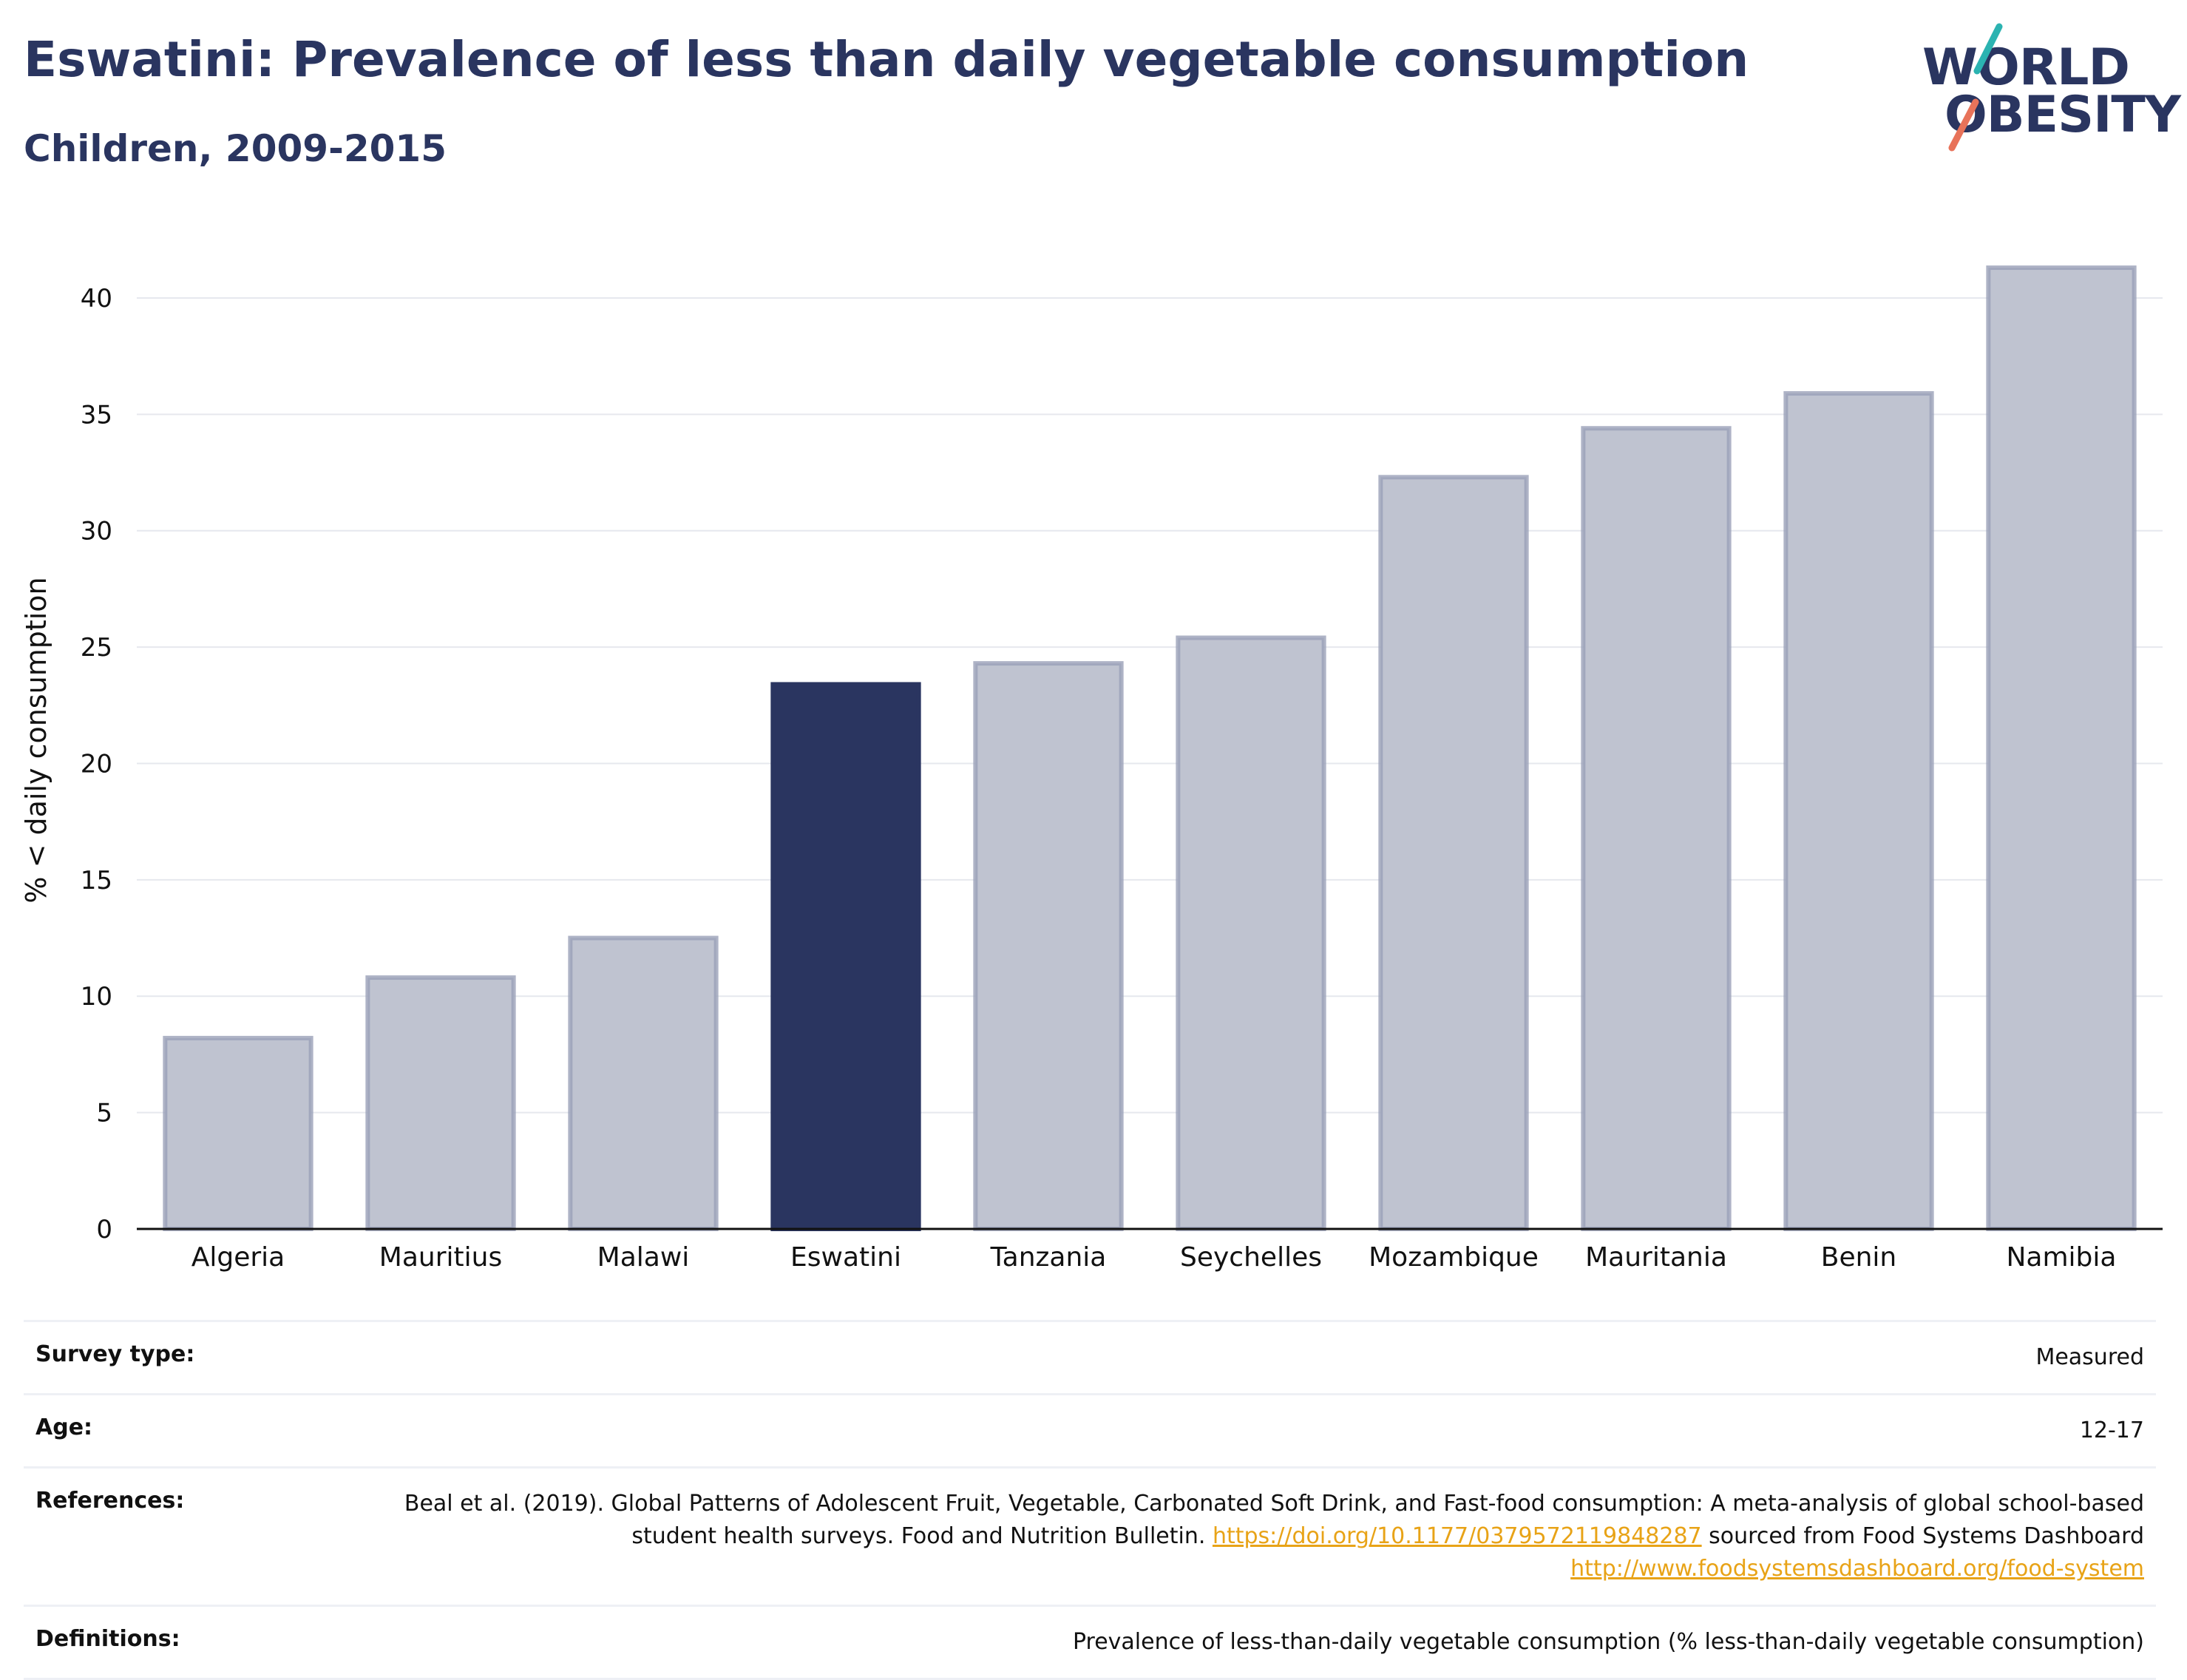  Describe the element at coordinates (235, 149) in the screenshot. I see `chart-subtitle: Children, 2009-2015` at that location.